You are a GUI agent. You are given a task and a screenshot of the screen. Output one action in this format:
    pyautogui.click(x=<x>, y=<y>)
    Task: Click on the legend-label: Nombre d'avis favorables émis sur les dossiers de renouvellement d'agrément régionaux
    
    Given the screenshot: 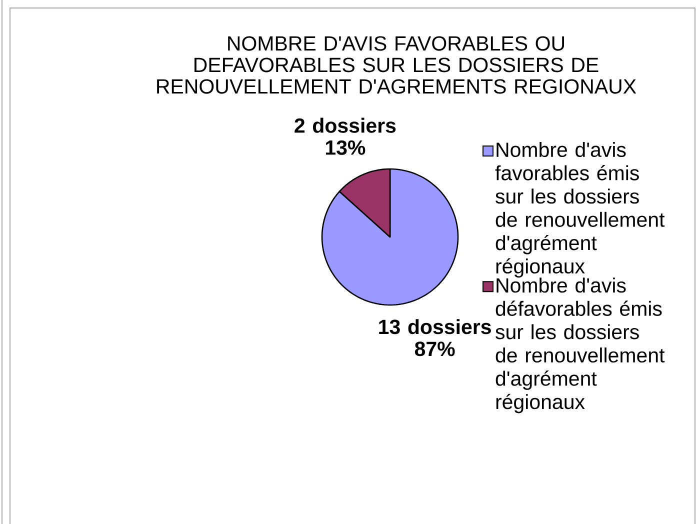 What is the action you would take?
    pyautogui.click(x=580, y=210)
    